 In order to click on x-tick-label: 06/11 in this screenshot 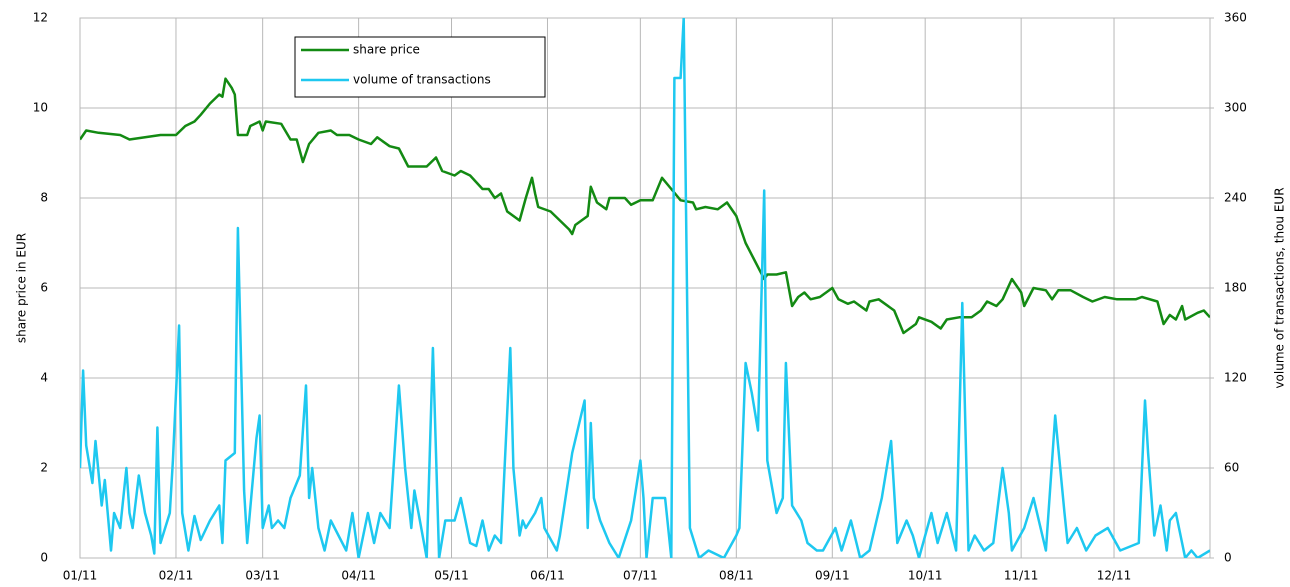, I will do `click(547, 576)`.